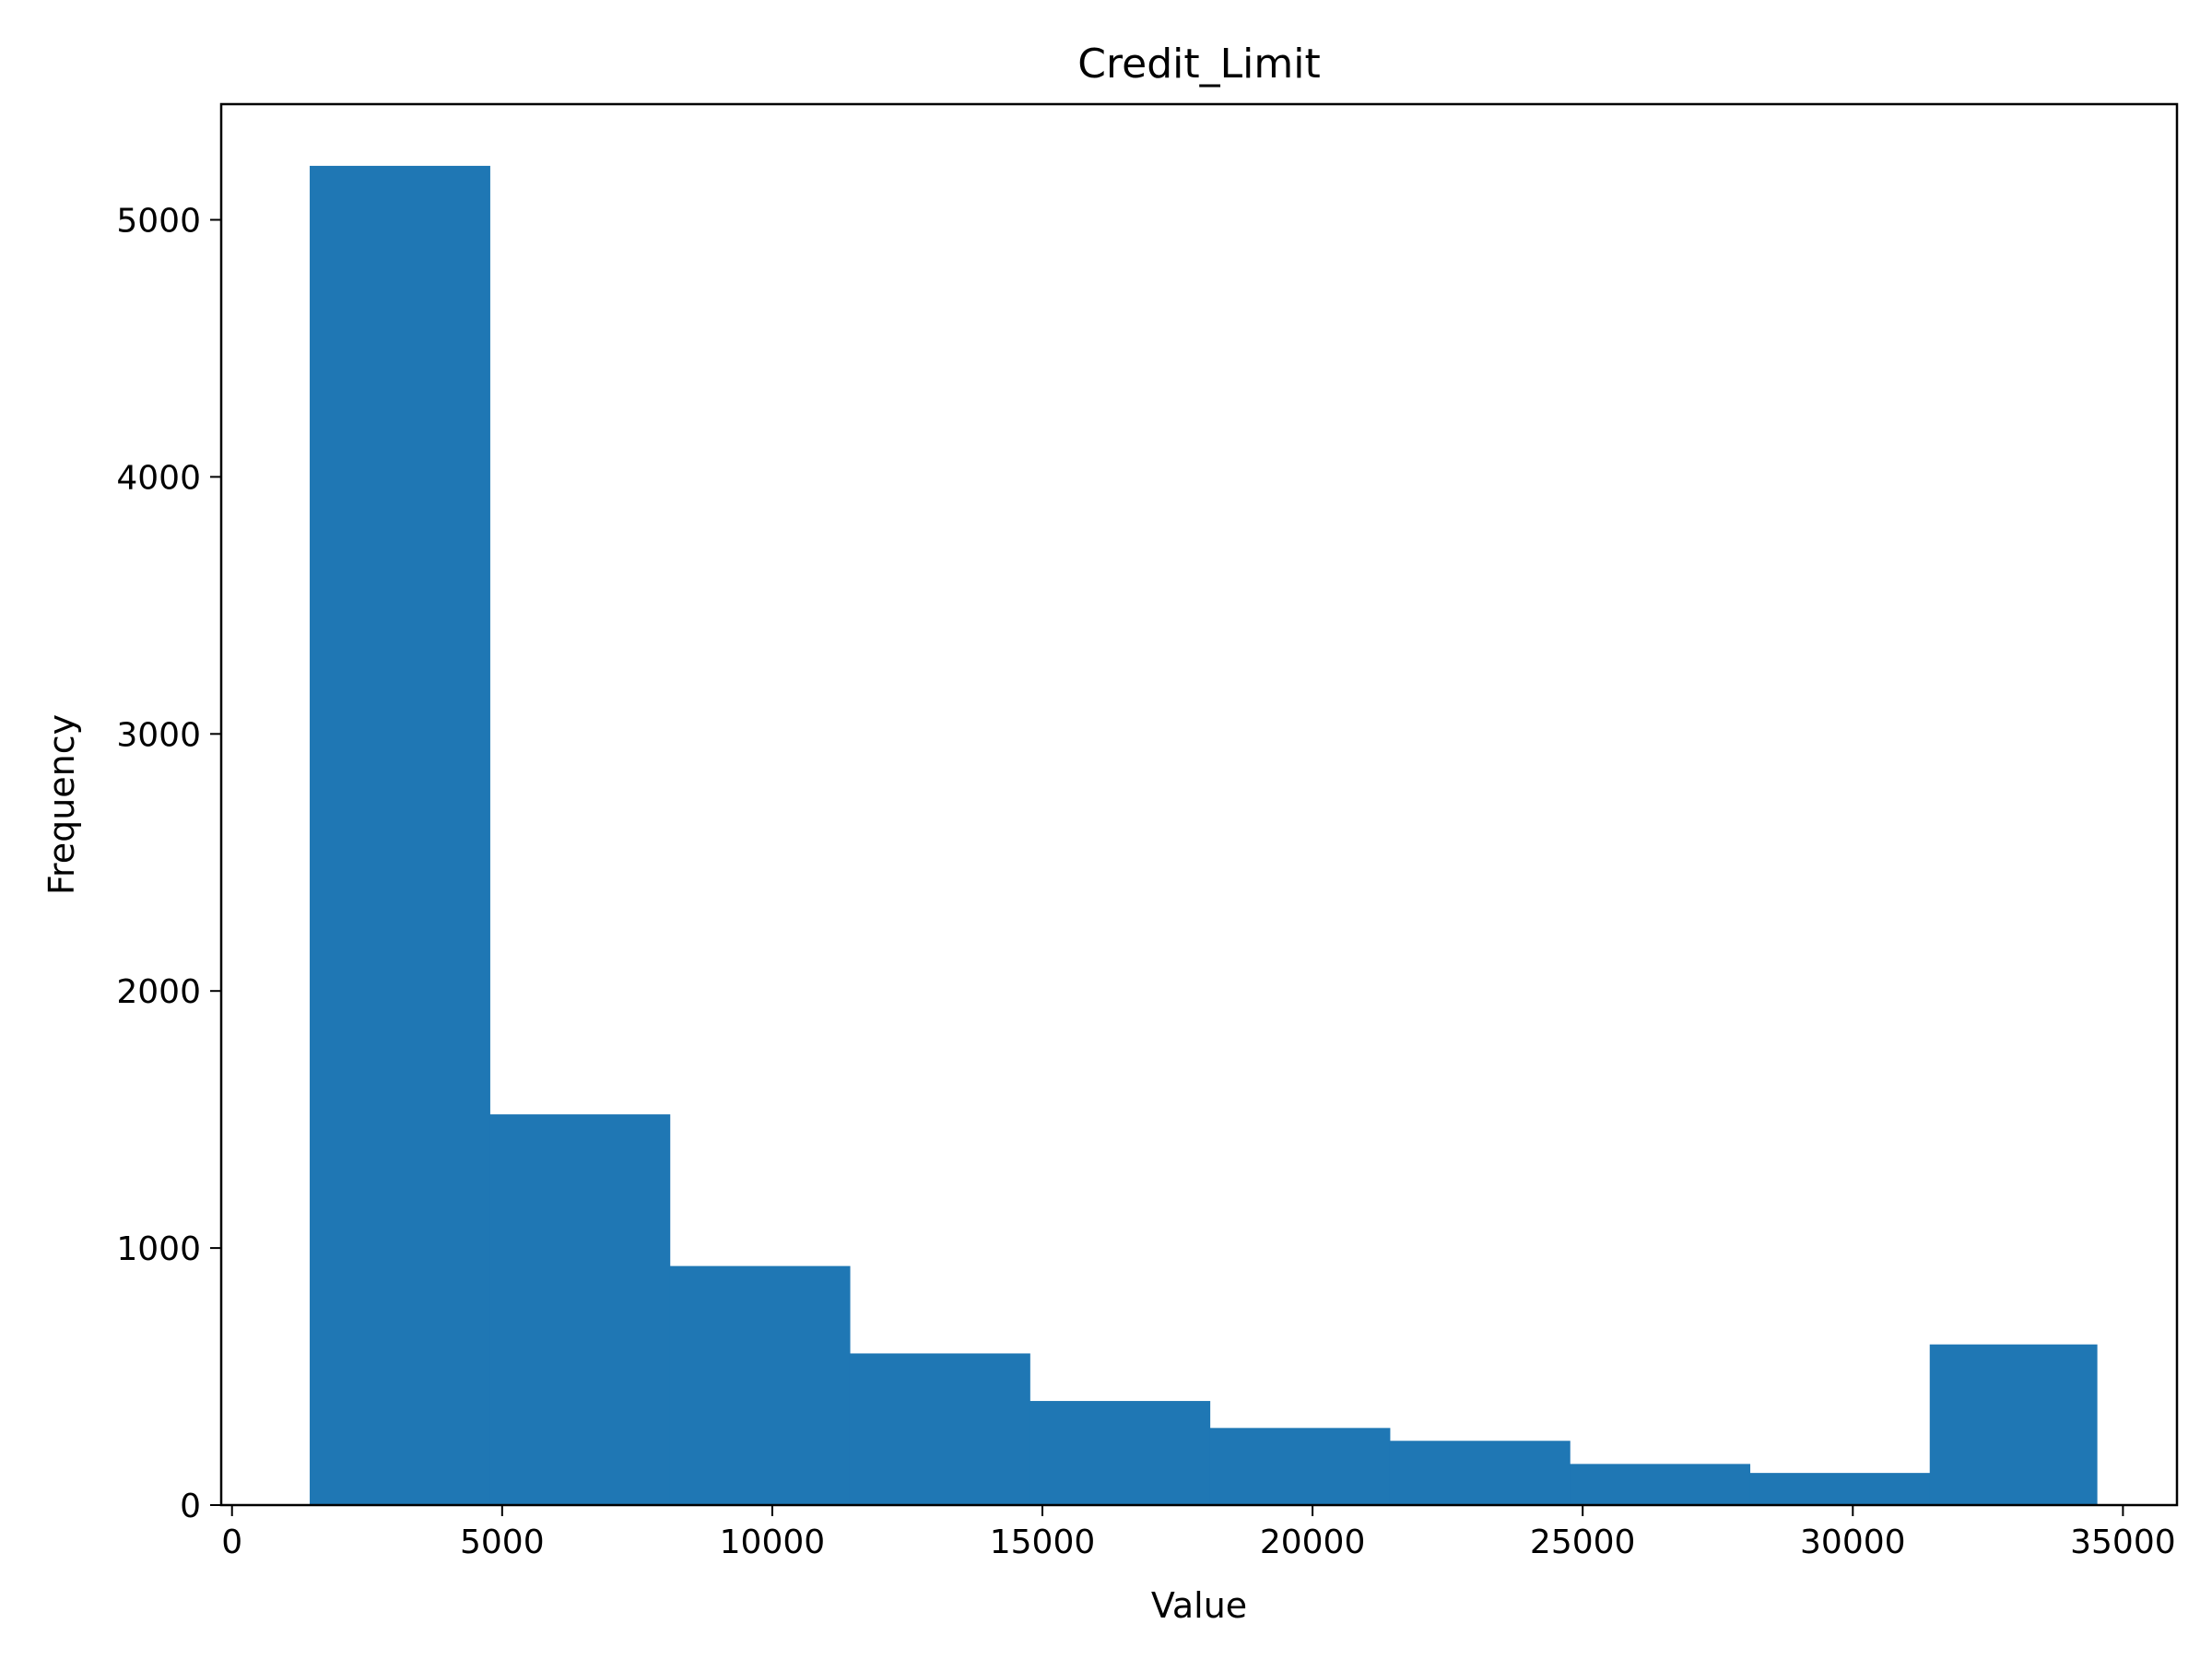  What do you see at coordinates (158, 222) in the screenshot?
I see `y-tick-label: 5000` at bounding box center [158, 222].